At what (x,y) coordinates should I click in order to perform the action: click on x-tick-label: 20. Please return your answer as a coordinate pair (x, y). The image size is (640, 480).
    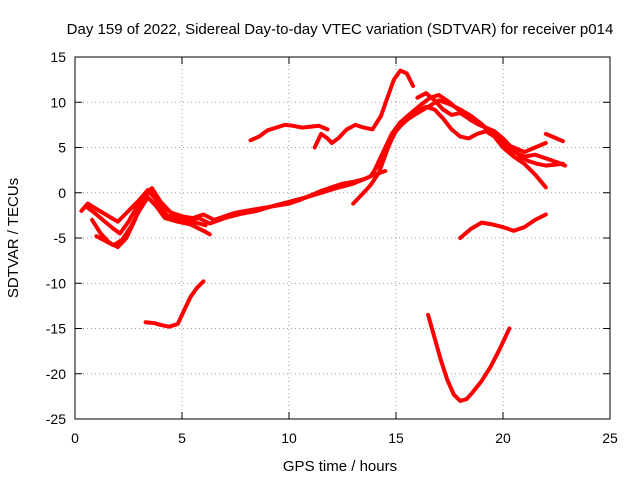
    Looking at the image, I should click on (503, 438).